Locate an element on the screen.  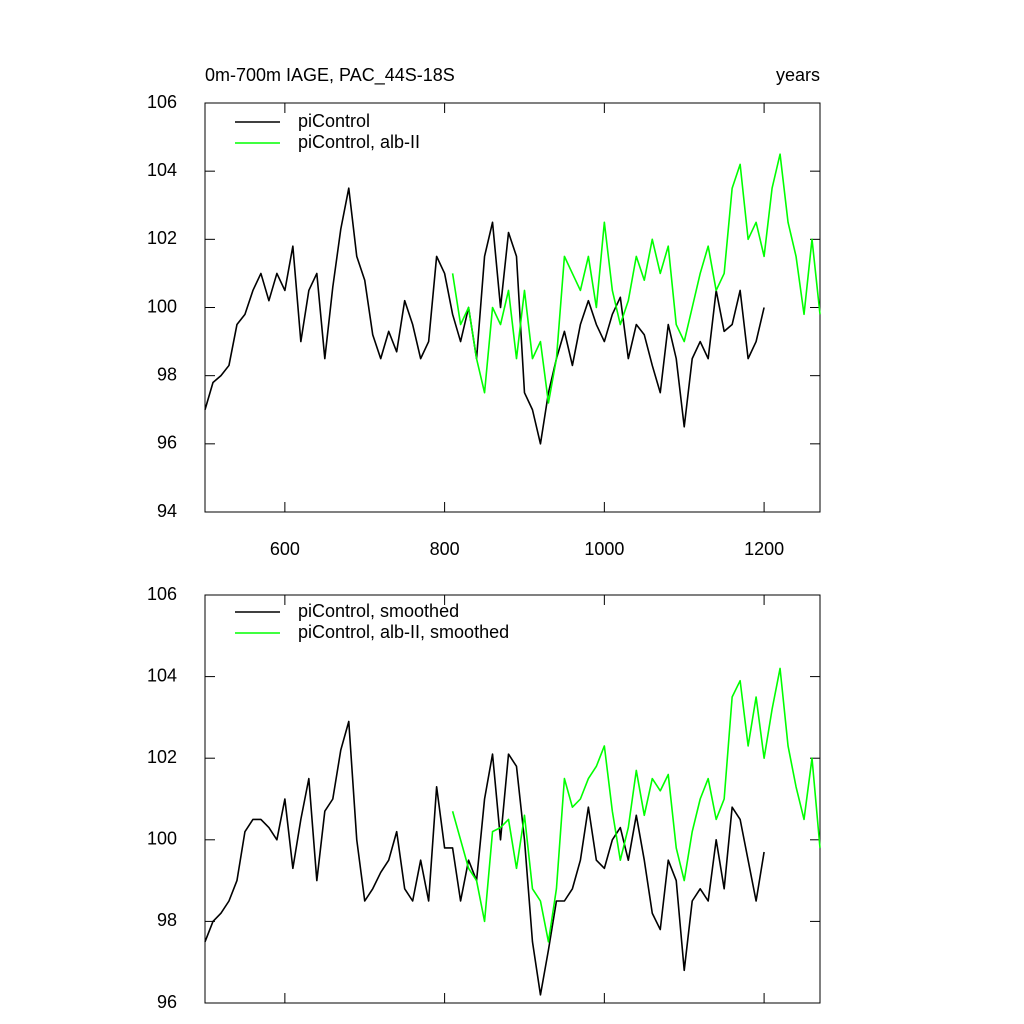
x-tick-label: 1000 is located at coordinates (604, 549).